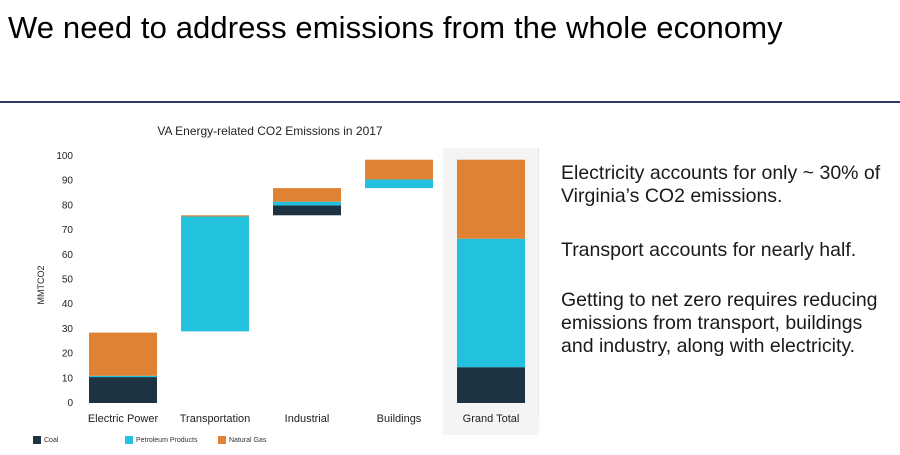 The height and width of the screenshot is (455, 900). Describe the element at coordinates (37, 440) in the screenshot. I see `legend-swatch-coal` at that location.